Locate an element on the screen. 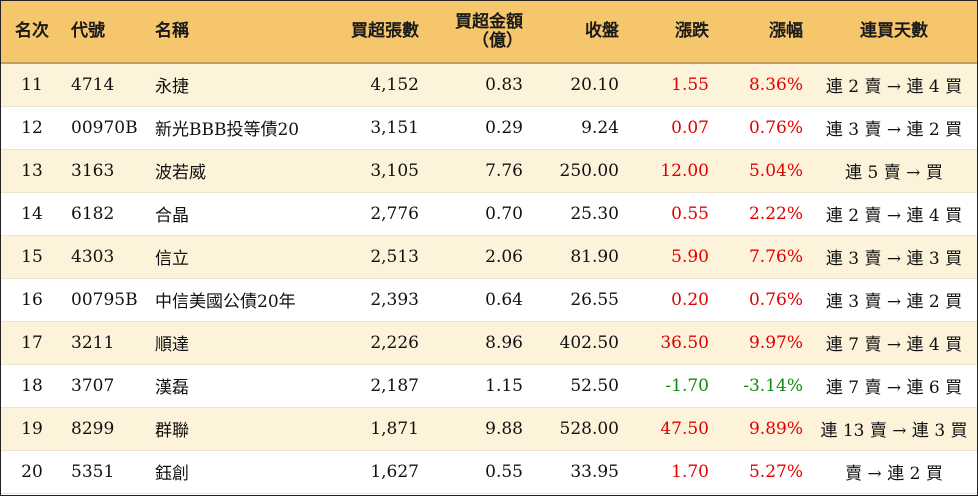 This screenshot has width=978, height=496. pct-cell: 2.22% is located at coordinates (764, 214).